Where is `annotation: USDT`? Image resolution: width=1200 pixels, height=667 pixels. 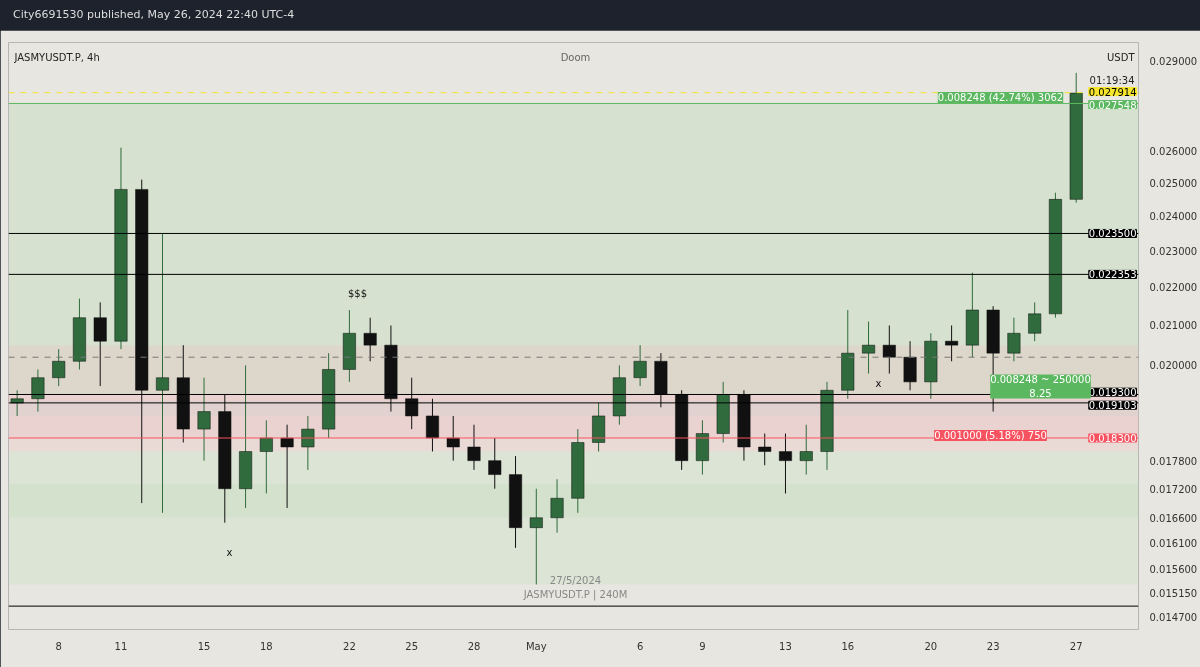 annotation: USDT is located at coordinates (1121, 57).